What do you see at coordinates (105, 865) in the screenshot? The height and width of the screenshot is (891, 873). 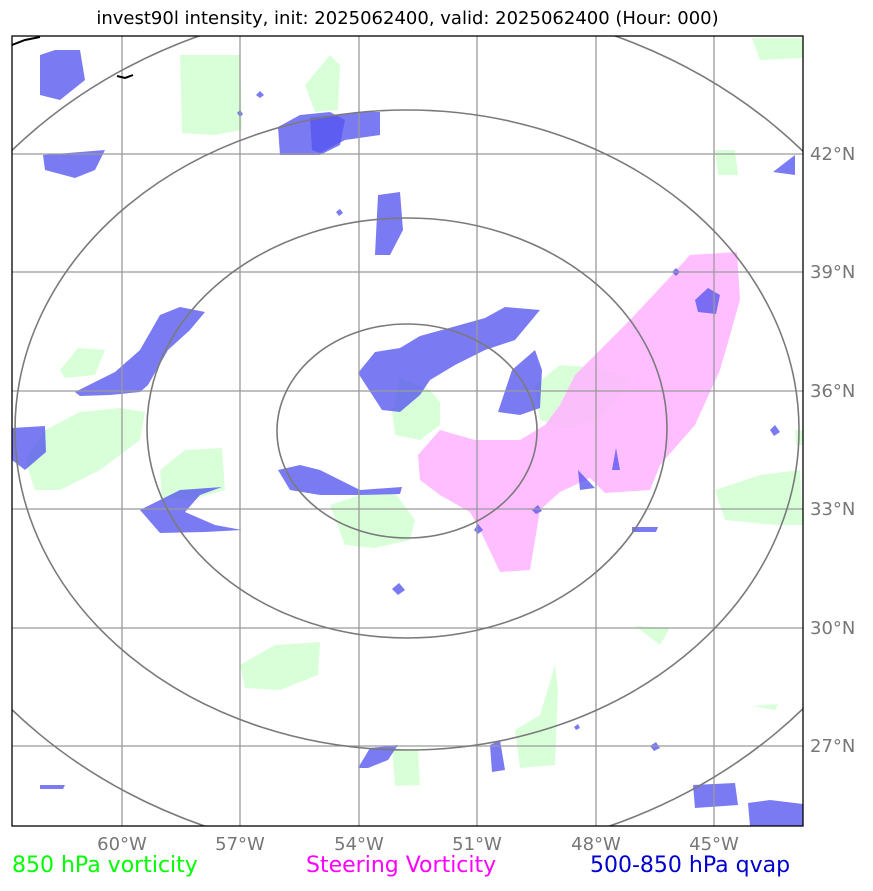 I see `legend-850-vorticity: 850 hPa vorticity` at bounding box center [105, 865].